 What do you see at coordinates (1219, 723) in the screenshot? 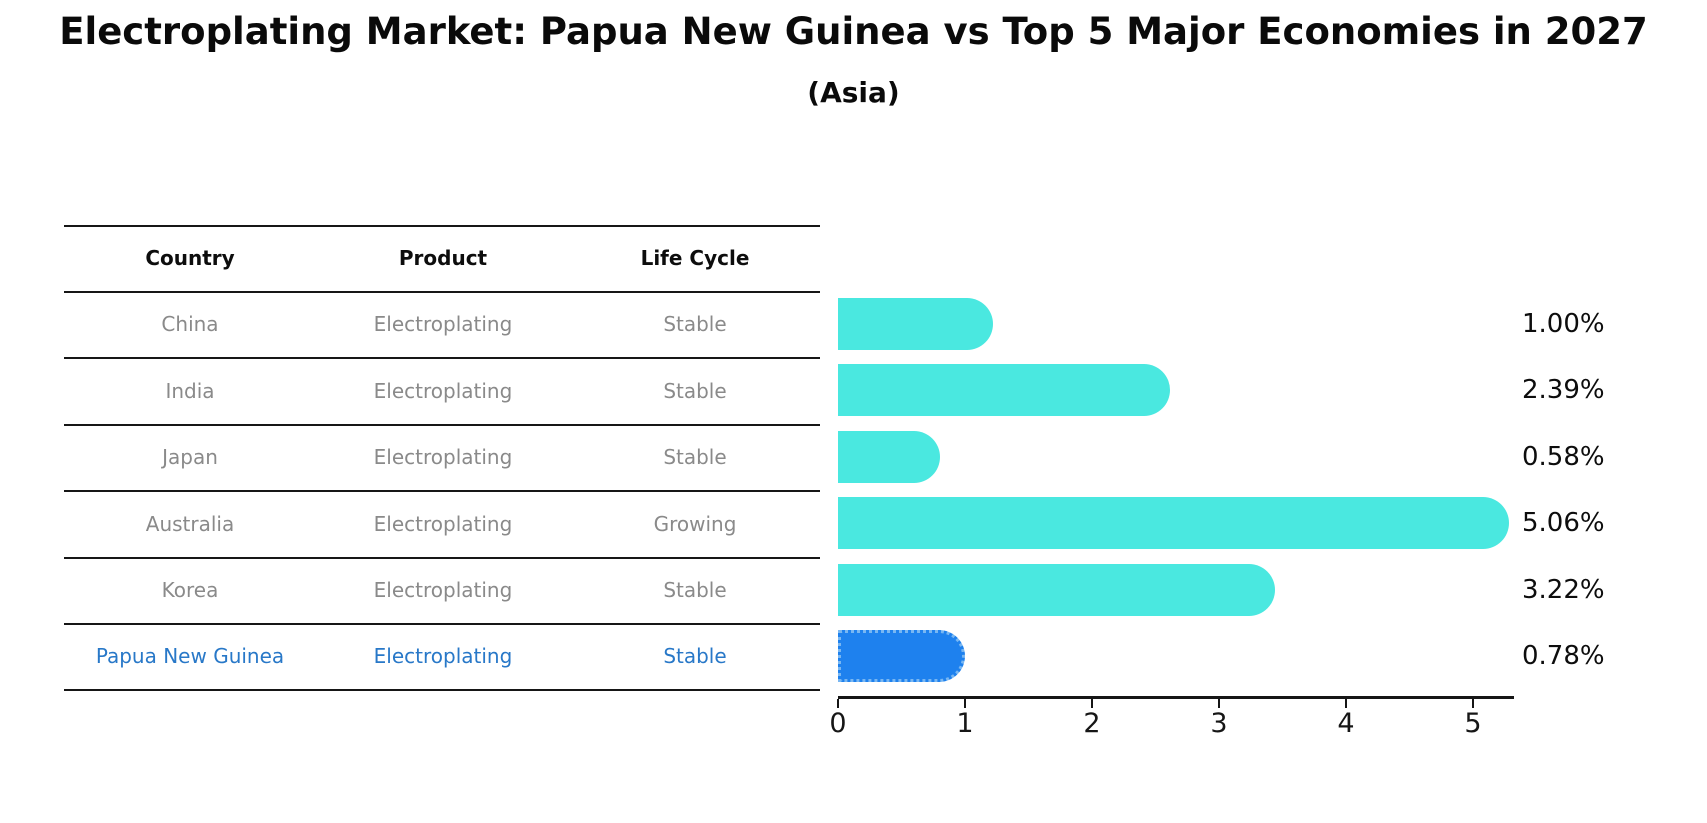
I see `x-axis-tick-label: 3` at bounding box center [1219, 723].